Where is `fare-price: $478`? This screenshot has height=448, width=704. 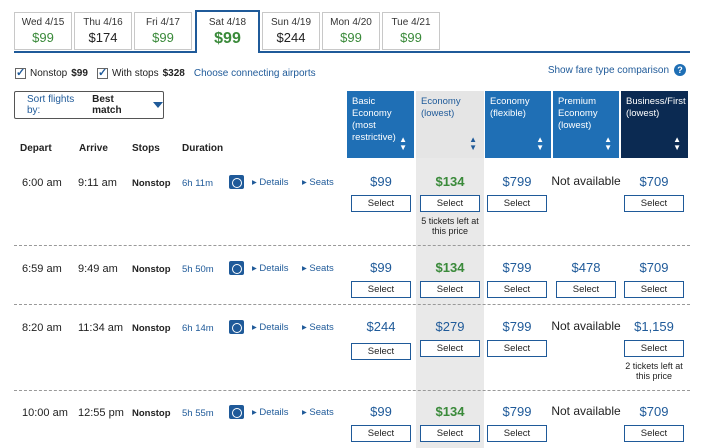
fare-price: $478 is located at coordinates (586, 267).